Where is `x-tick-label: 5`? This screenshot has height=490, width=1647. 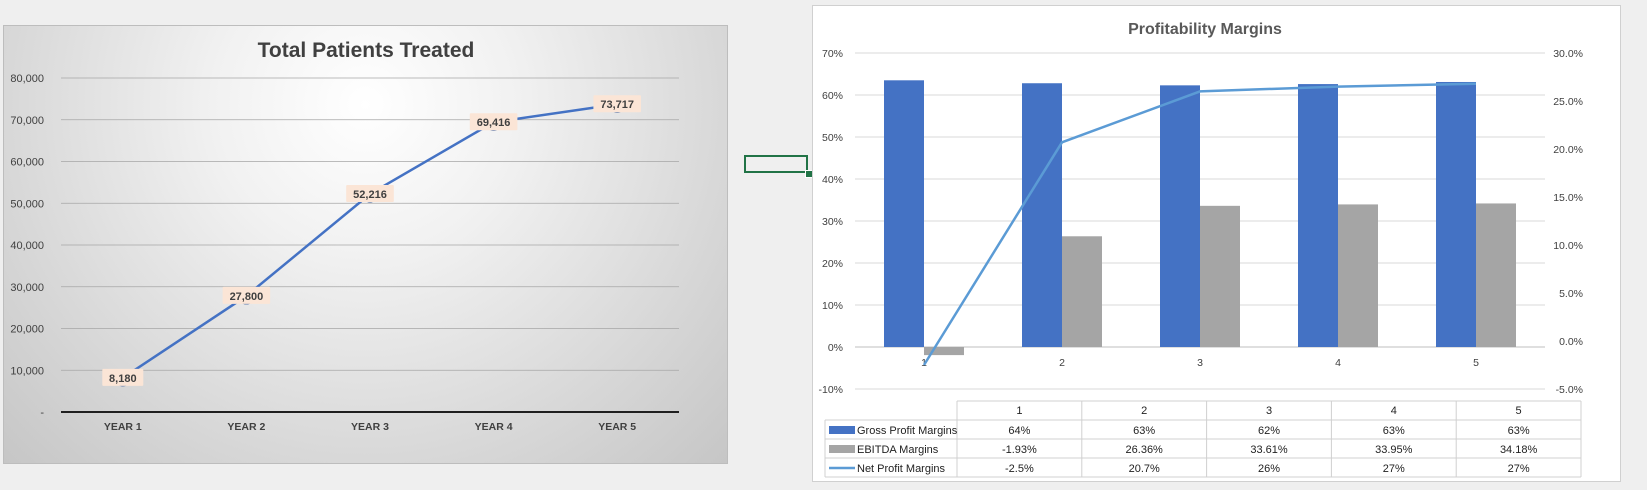 x-tick-label: 5 is located at coordinates (1476, 363).